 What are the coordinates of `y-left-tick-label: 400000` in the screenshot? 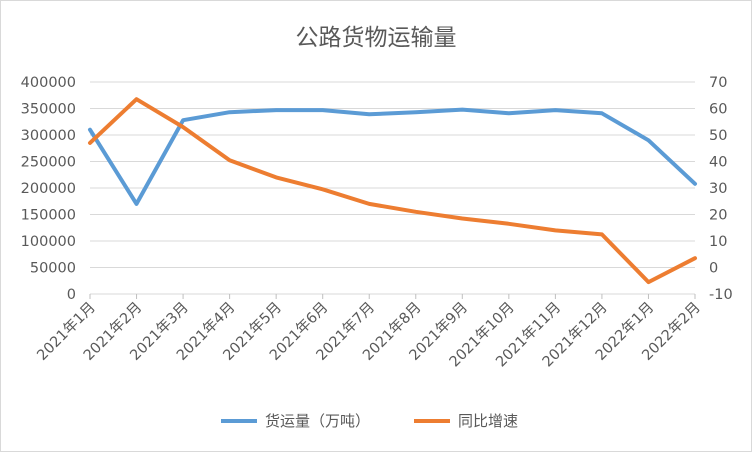 It's located at (48, 83).